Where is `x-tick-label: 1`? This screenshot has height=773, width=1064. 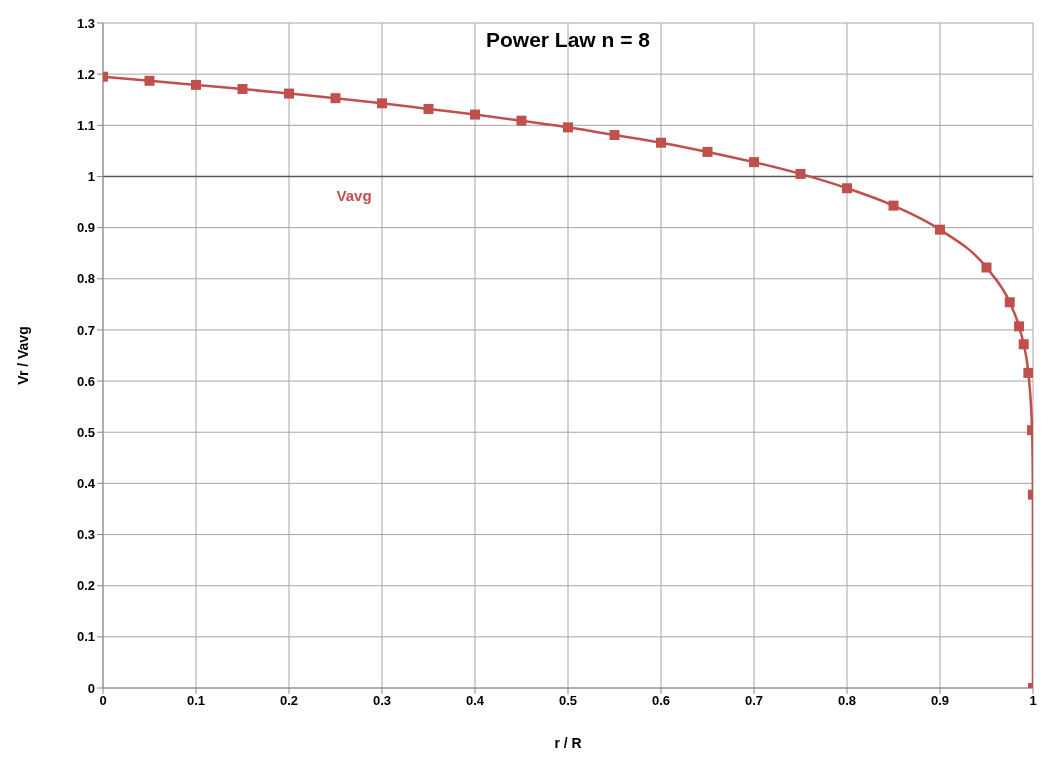 x-tick-label: 1 is located at coordinates (1033, 701).